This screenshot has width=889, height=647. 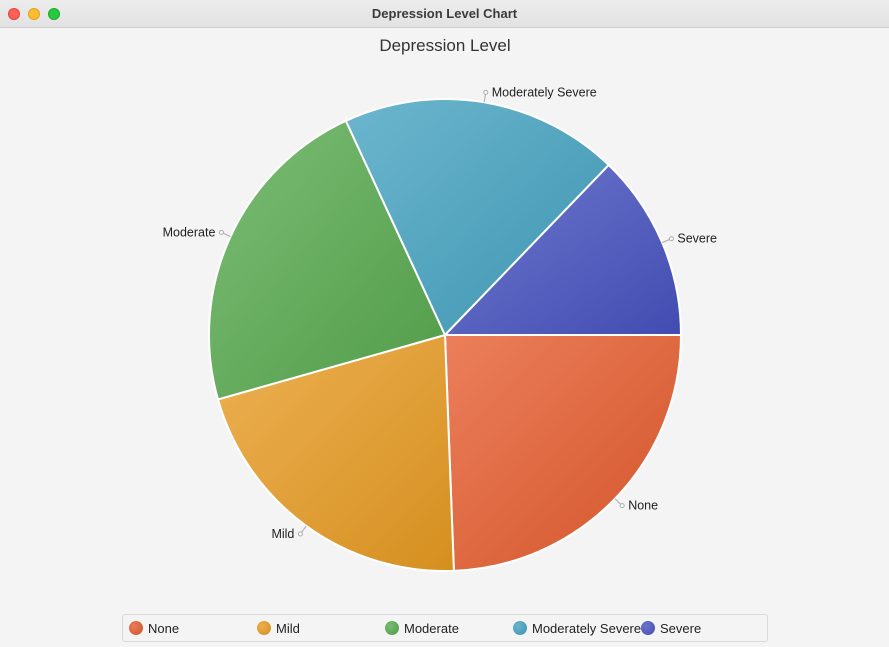 What do you see at coordinates (189, 232) in the screenshot?
I see `slice-label: Moderate` at bounding box center [189, 232].